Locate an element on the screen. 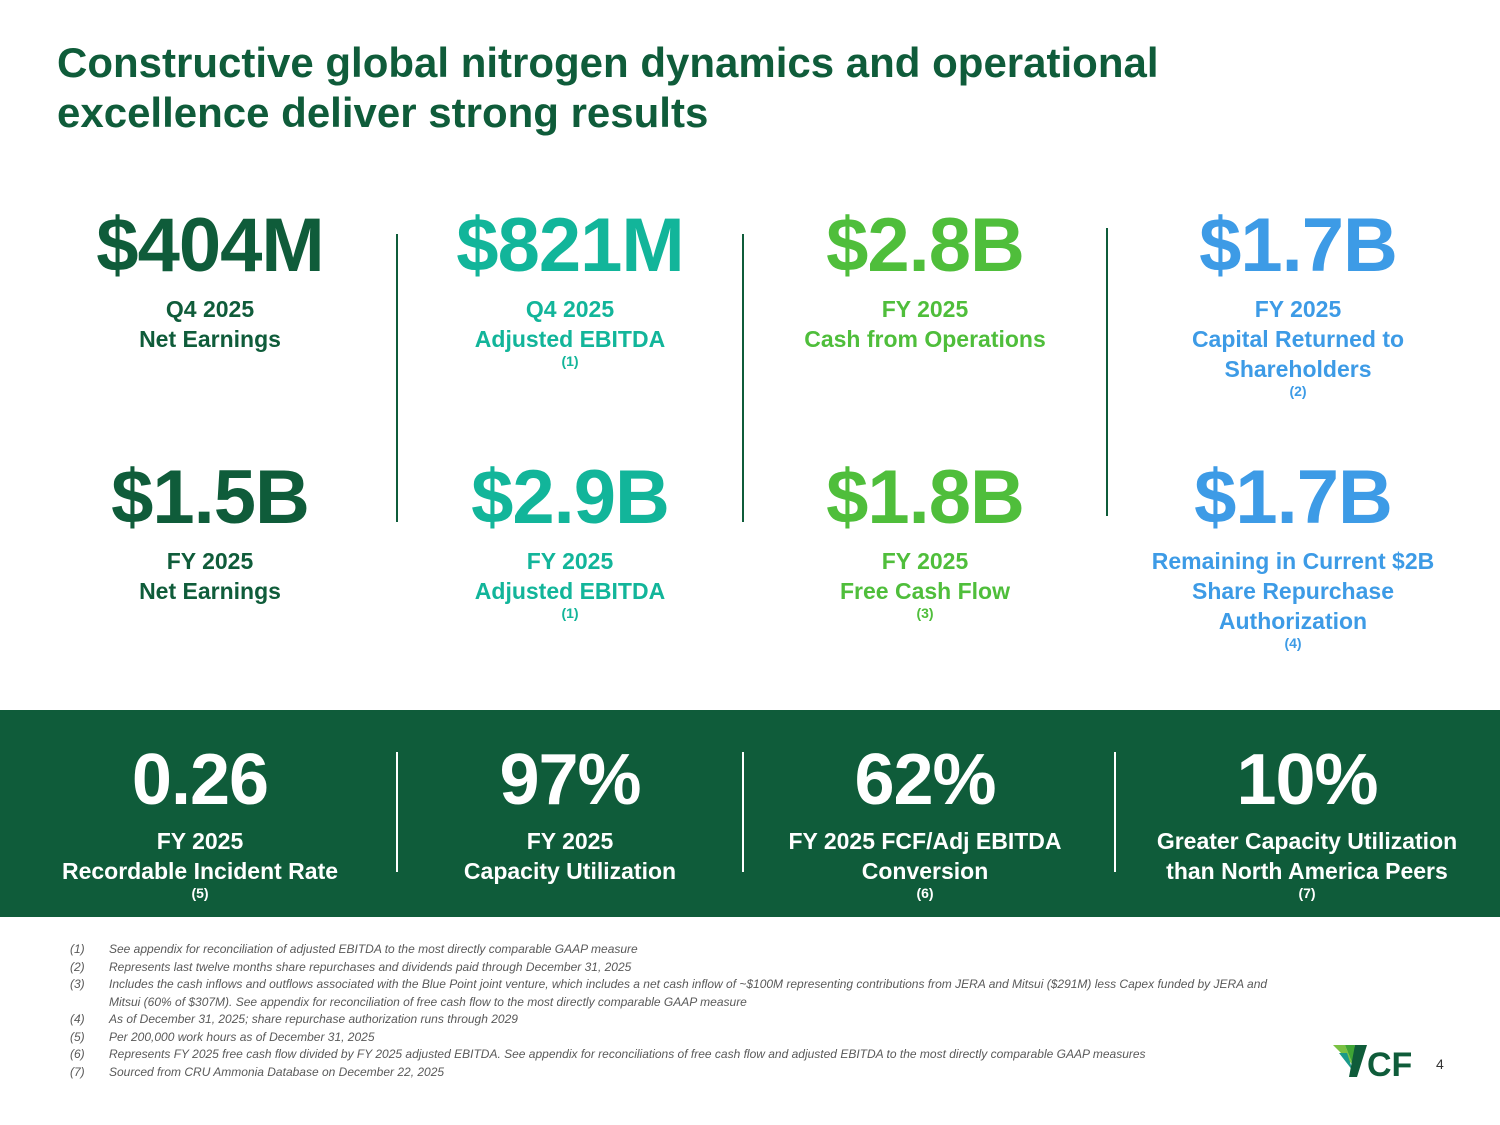  cf-logo: CF is located at coordinates (1372, 1063).